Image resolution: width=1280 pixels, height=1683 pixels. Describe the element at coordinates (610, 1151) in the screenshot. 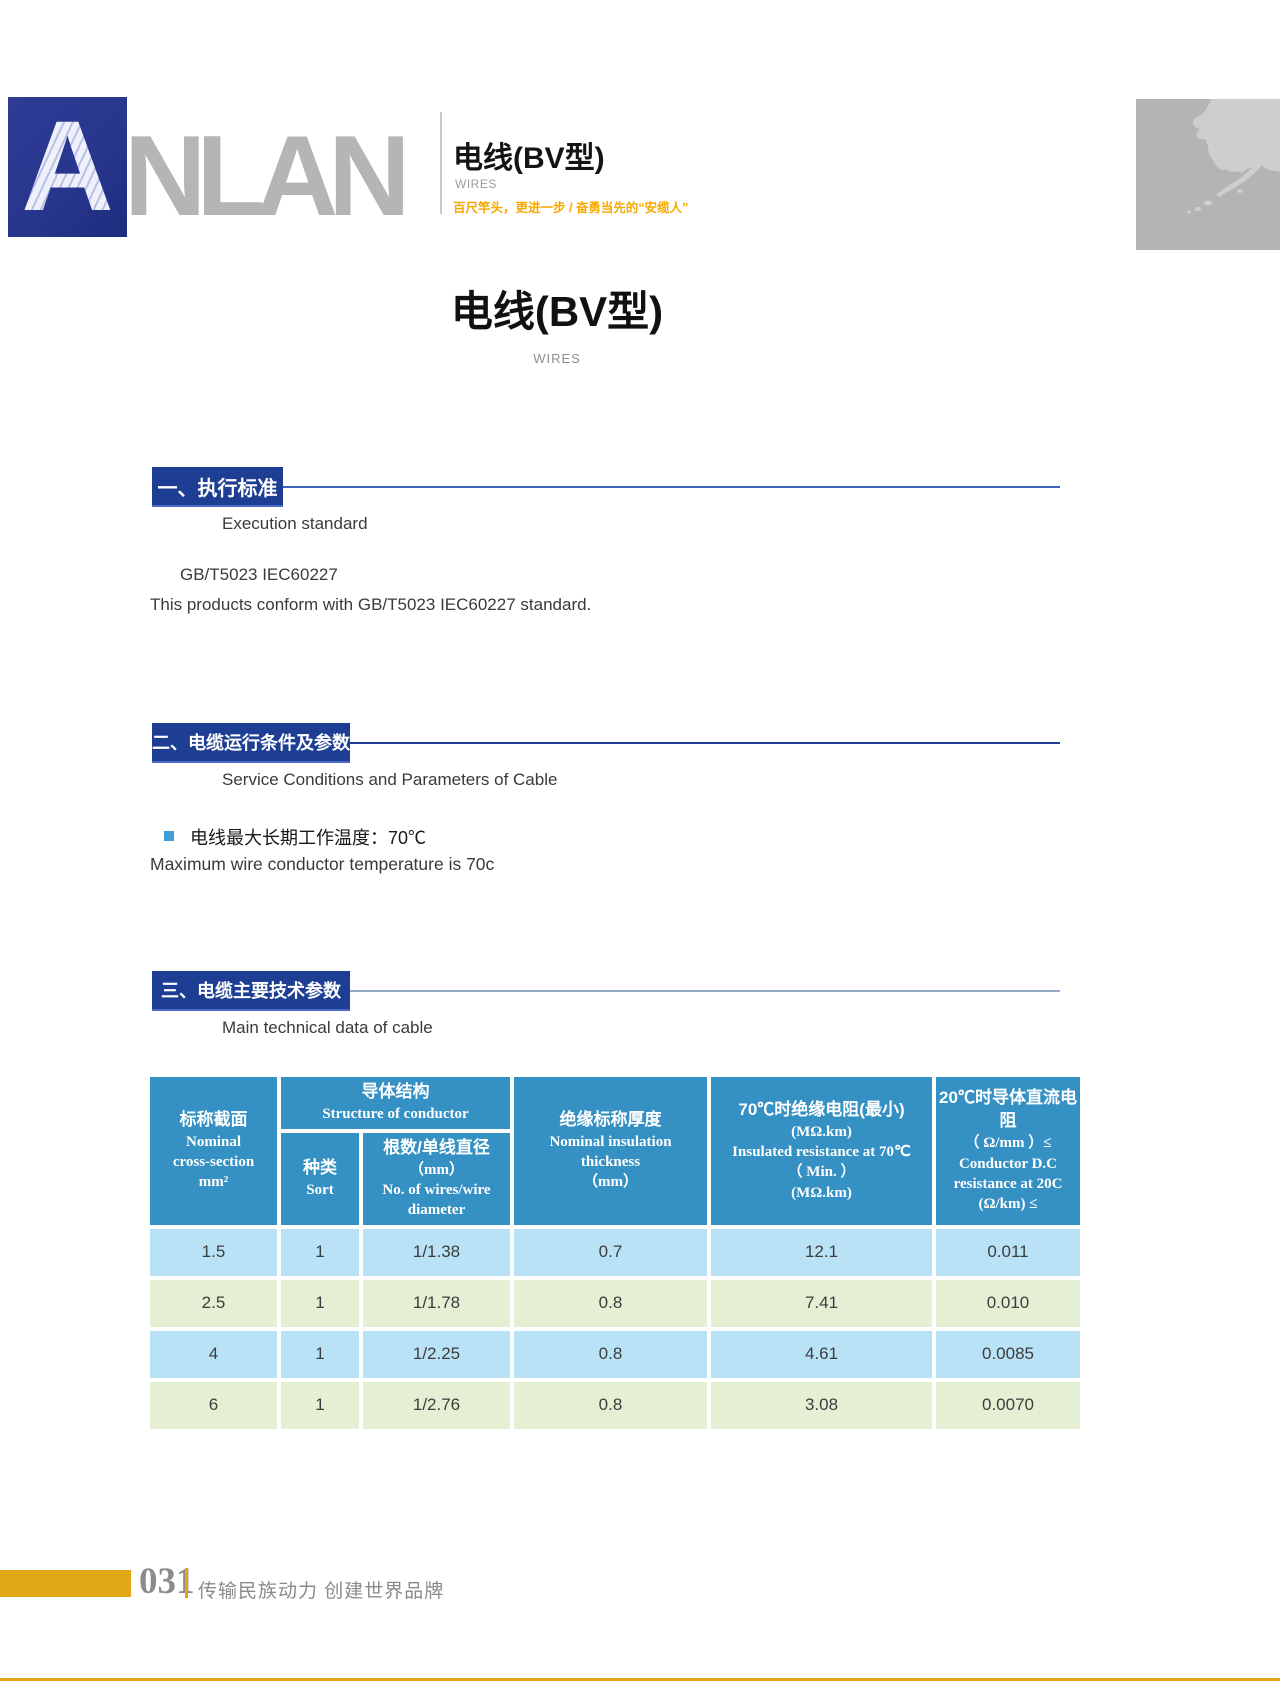

I see `header-insulation-thickness: 绝缘标称厚度 Nominal insulation thickness （mm）` at that location.